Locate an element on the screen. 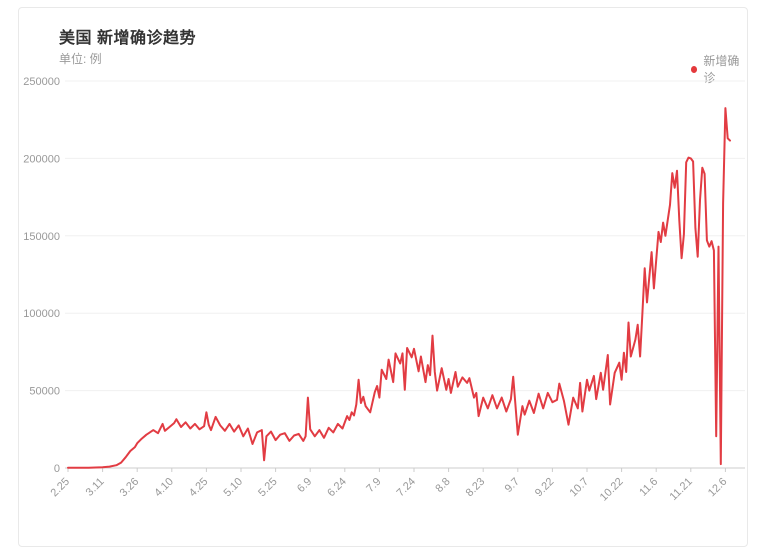 The height and width of the screenshot is (547, 759). chart-subtitle: 单位: 例 is located at coordinates (80, 59).